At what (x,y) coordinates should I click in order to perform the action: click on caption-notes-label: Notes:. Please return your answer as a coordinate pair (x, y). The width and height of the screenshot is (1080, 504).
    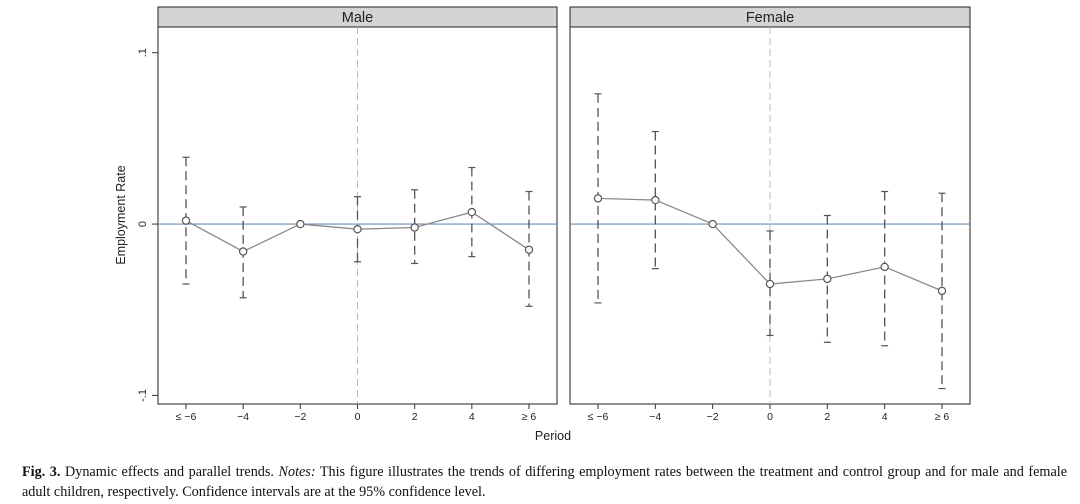
    Looking at the image, I should click on (297, 472).